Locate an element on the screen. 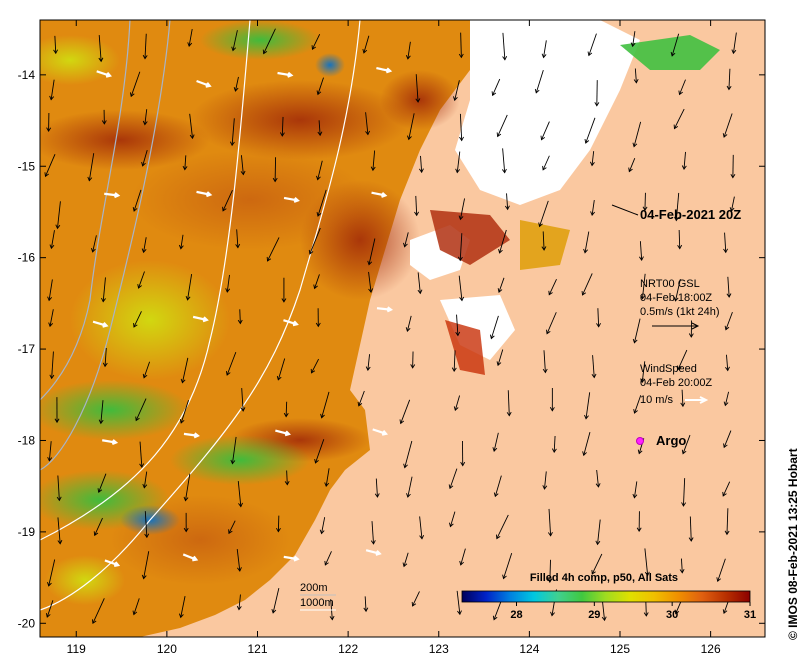  current-legend: NRT00 GSL 04-Feb 18:00Z 0.5m/s (1kt 24h) is located at coordinates (679, 304).